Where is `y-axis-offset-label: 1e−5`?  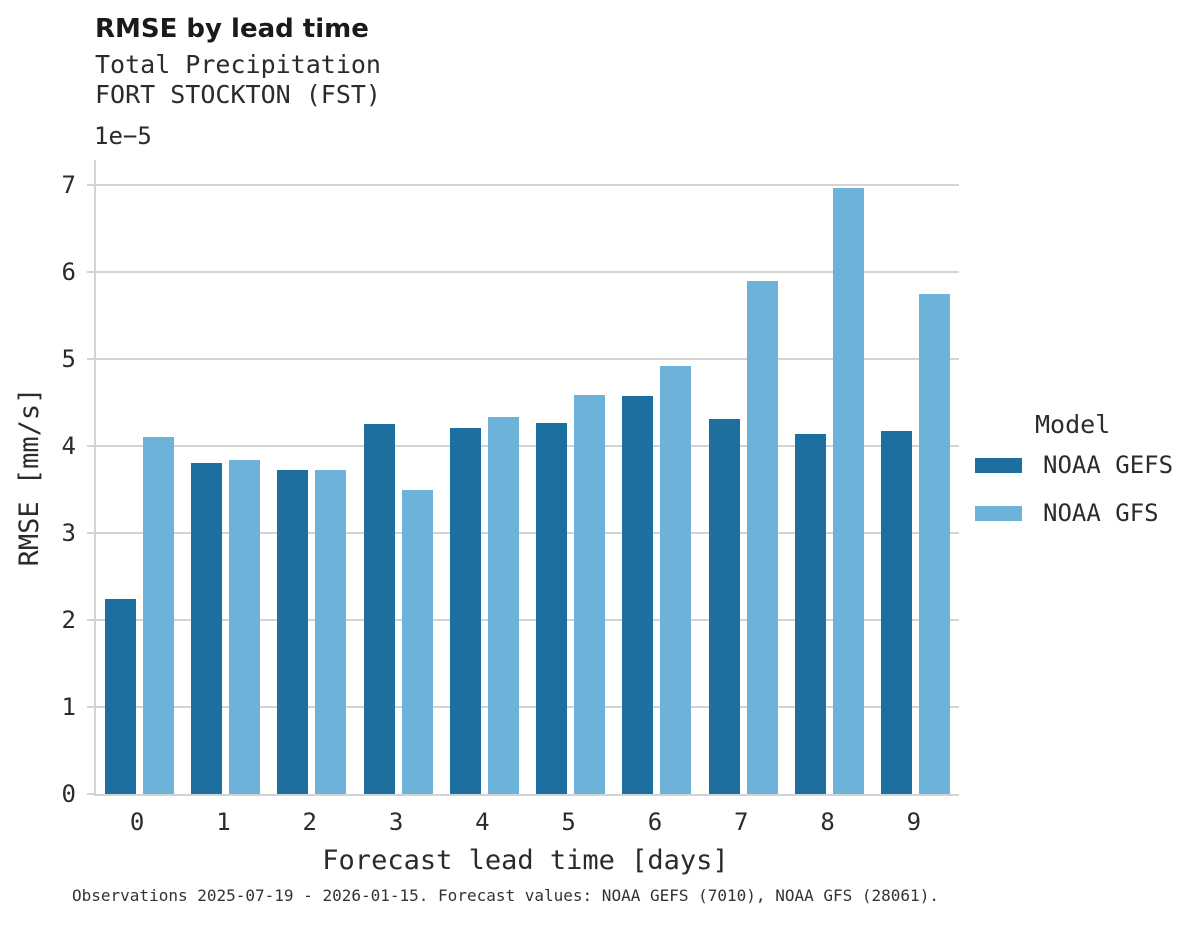 y-axis-offset-label: 1e−5 is located at coordinates (123, 136).